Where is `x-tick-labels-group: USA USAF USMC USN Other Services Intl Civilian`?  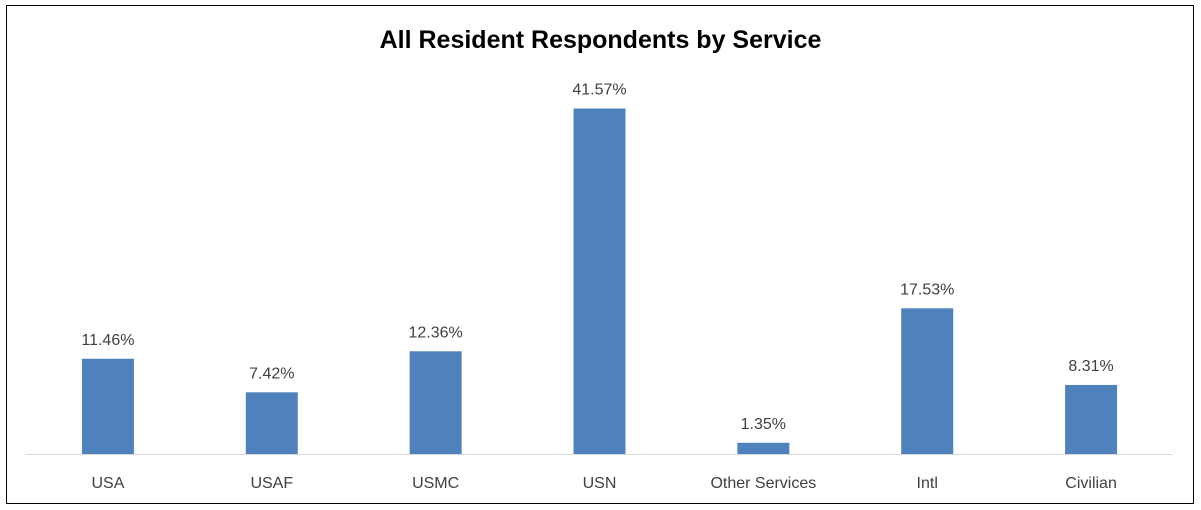
x-tick-labels-group: USA USAF USMC USN Other Services Intl Civilian is located at coordinates (603, 483).